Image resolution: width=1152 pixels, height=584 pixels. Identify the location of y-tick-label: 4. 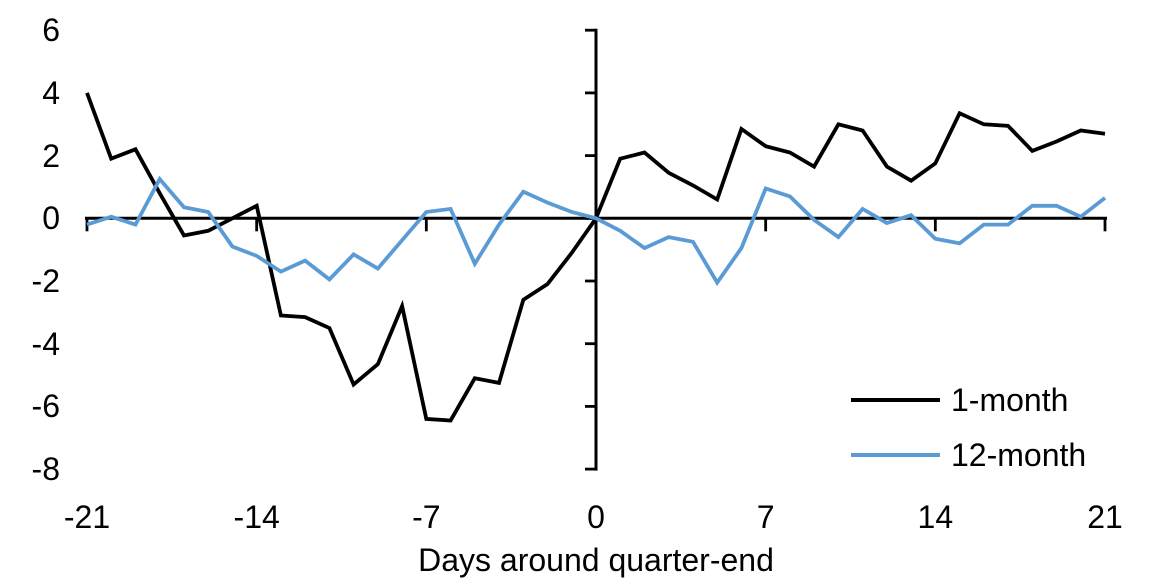
(51, 92).